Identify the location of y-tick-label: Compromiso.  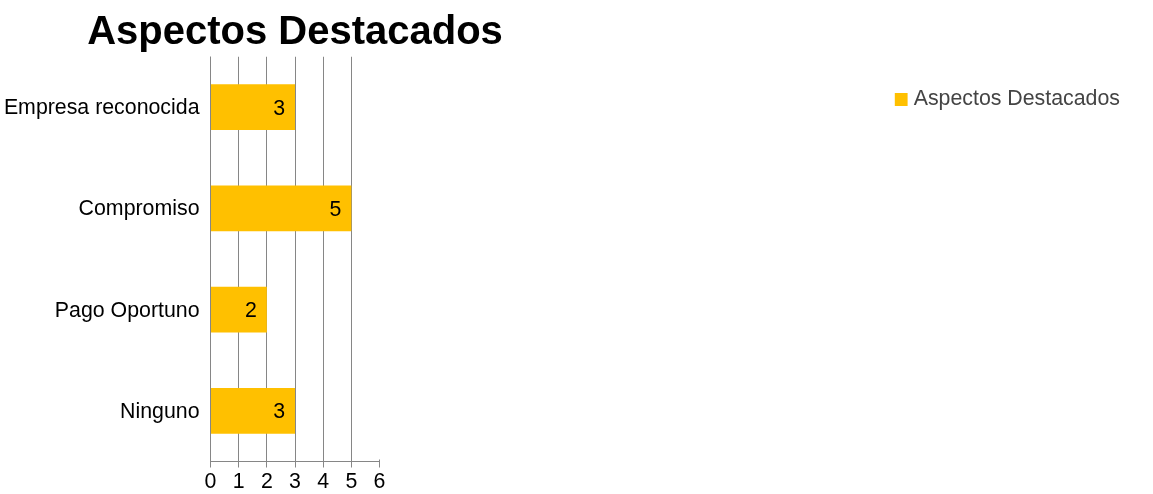
(139, 208).